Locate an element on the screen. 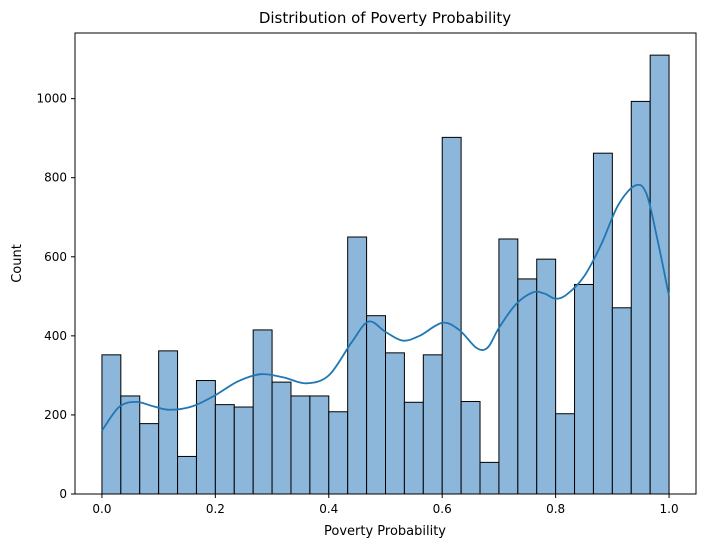  y-tick-label: 0 is located at coordinates (63, 494).